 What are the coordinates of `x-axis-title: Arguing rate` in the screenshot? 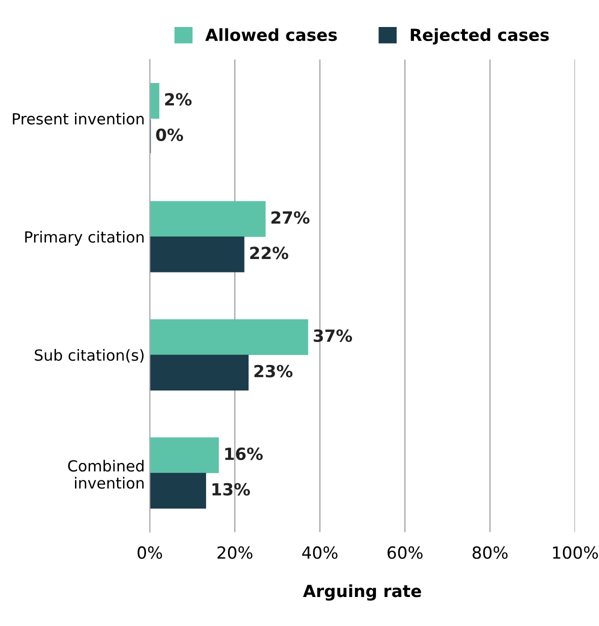 It's located at (362, 592).